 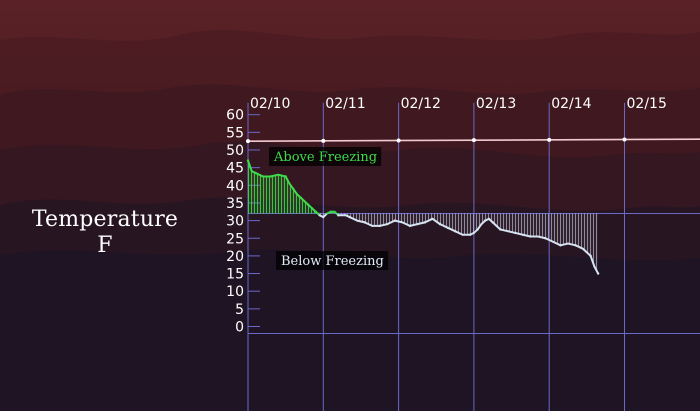 I want to click on above-freezing-label-bg, so click(x=325, y=156).